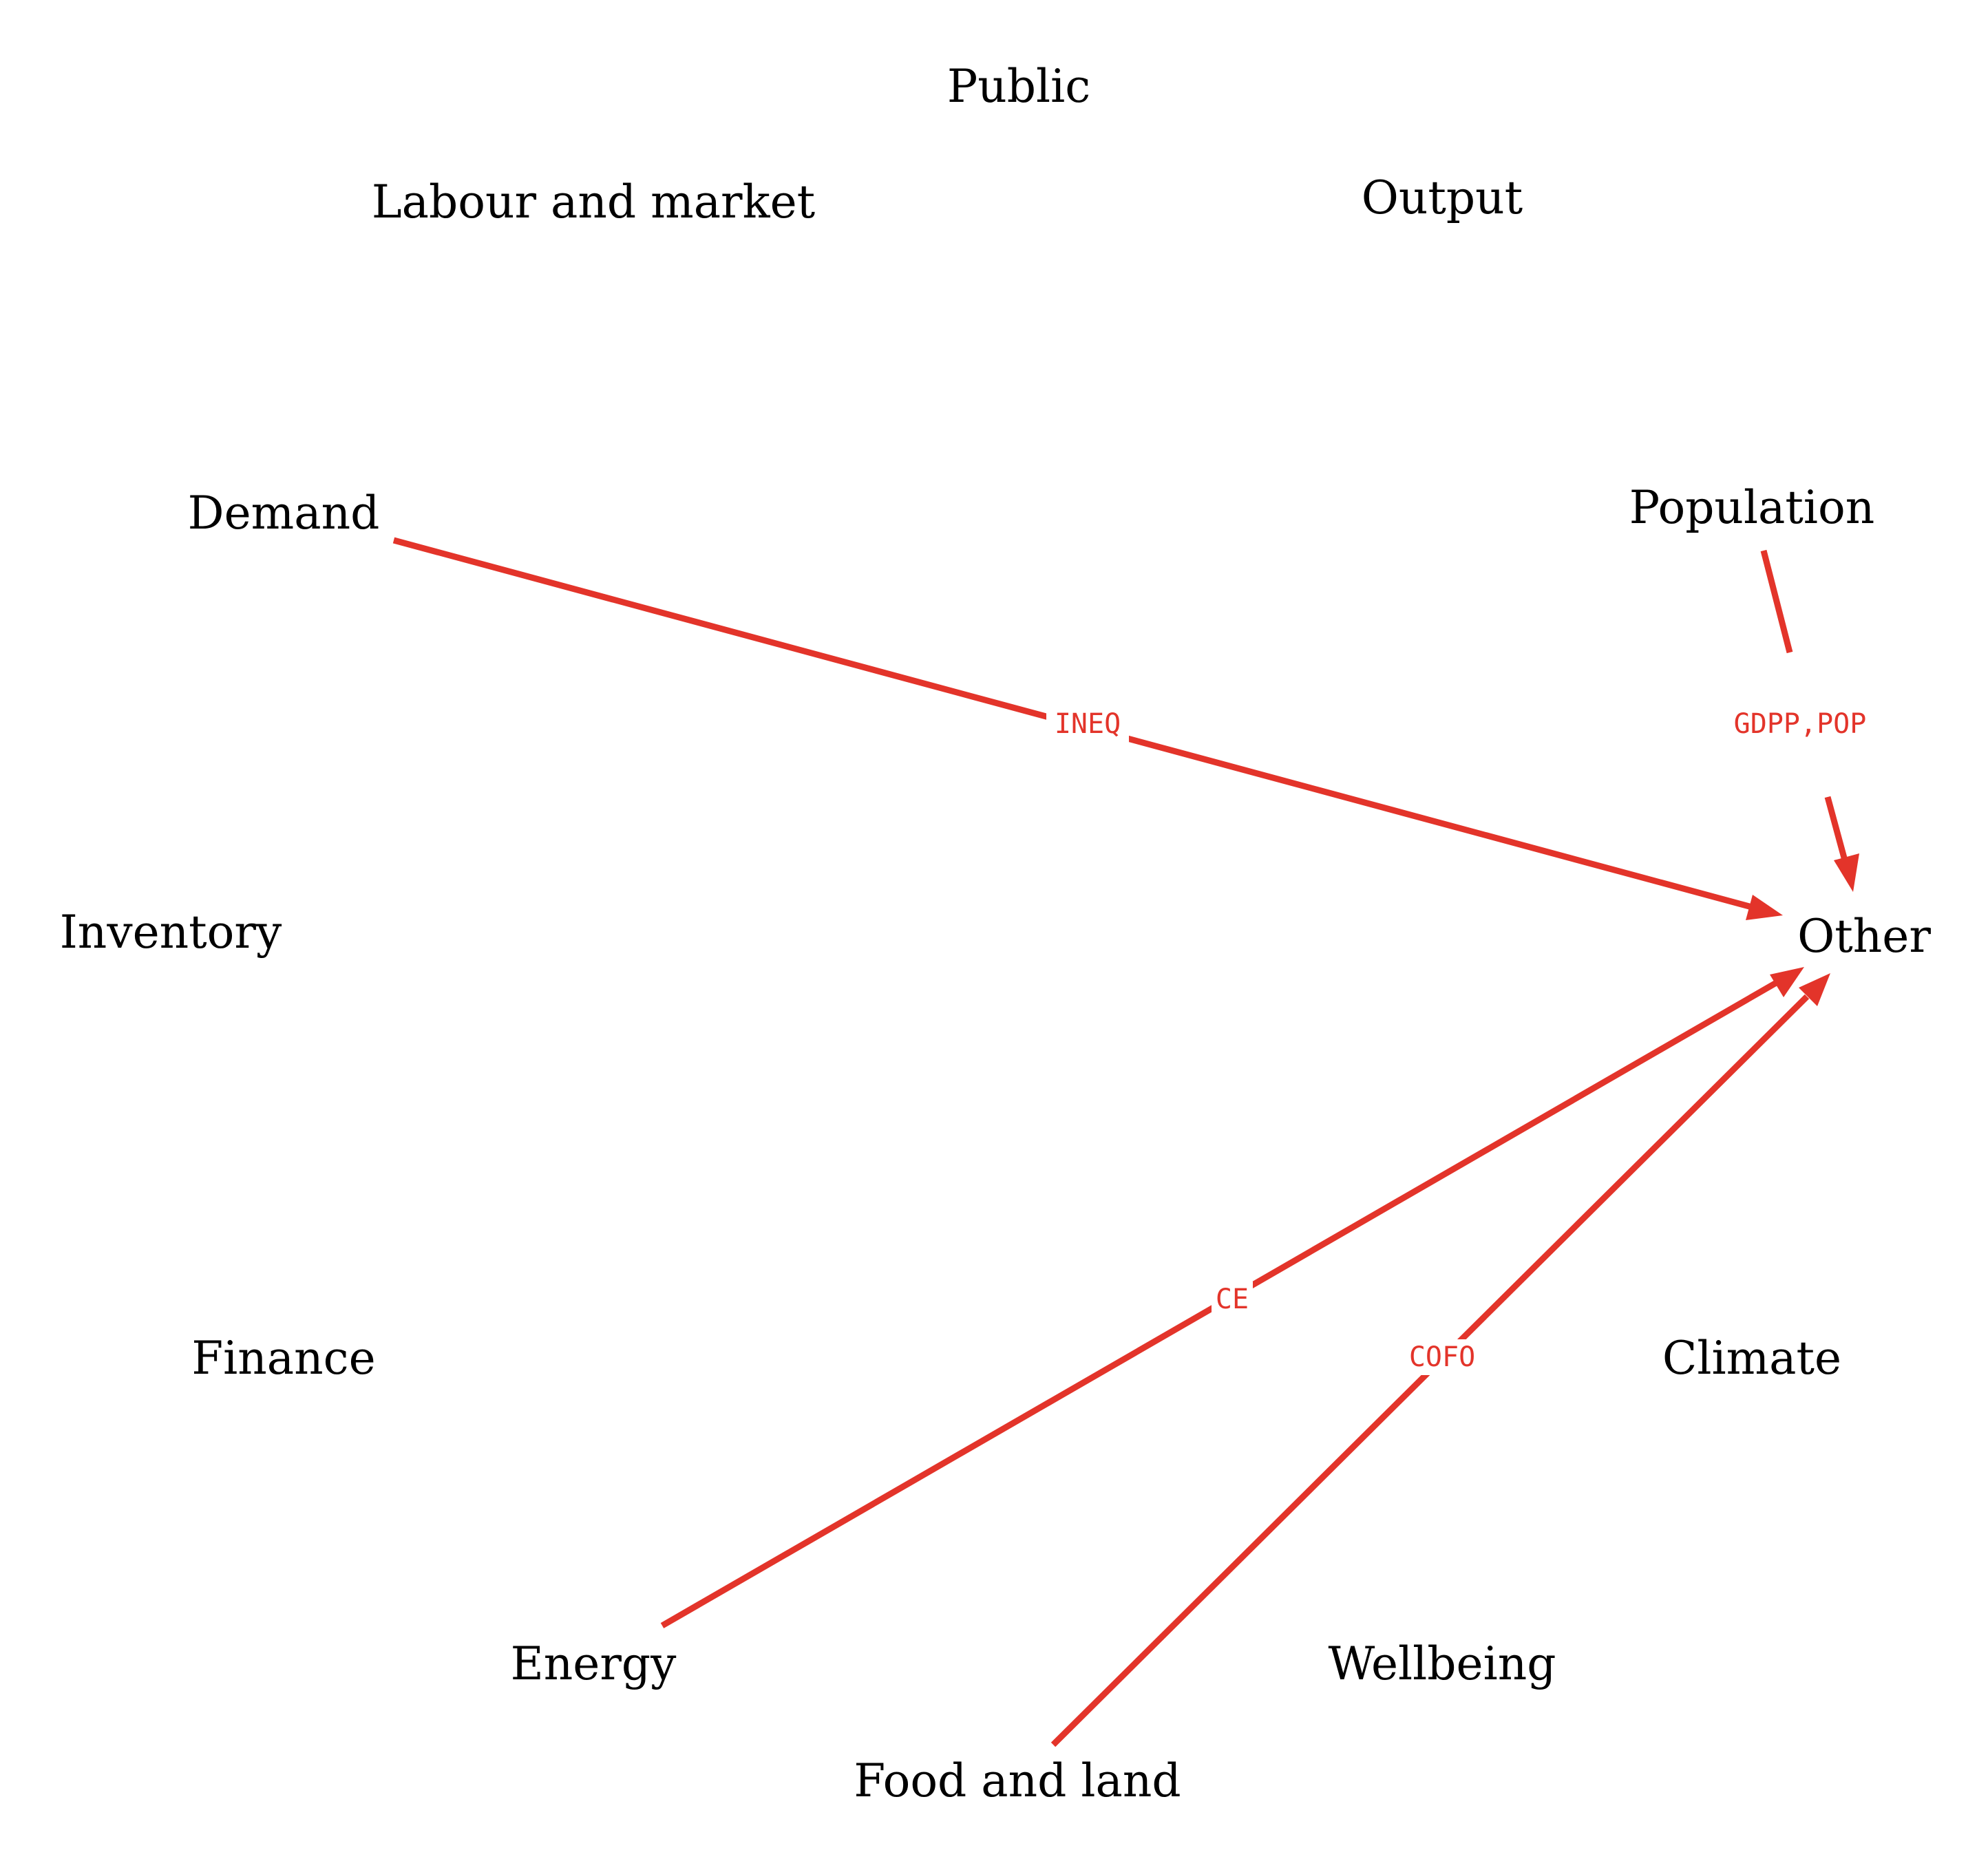 The width and height of the screenshot is (1988, 1861). Describe the element at coordinates (1764, 907) in the screenshot. I see `edge-demand-other-arrowhead` at that location.